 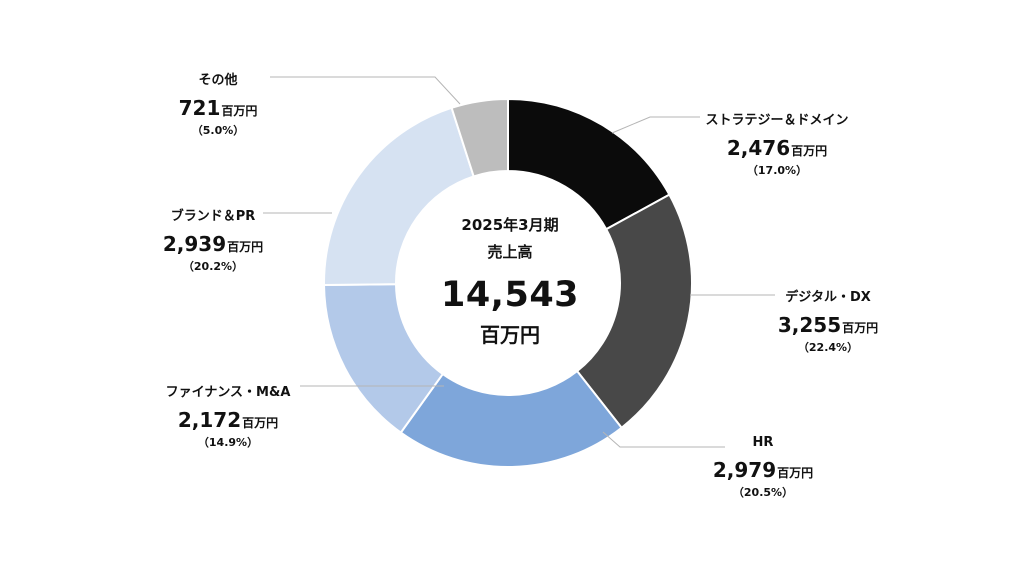 I want to click on segment-name: ブランド＆PR, so click(x=213, y=216).